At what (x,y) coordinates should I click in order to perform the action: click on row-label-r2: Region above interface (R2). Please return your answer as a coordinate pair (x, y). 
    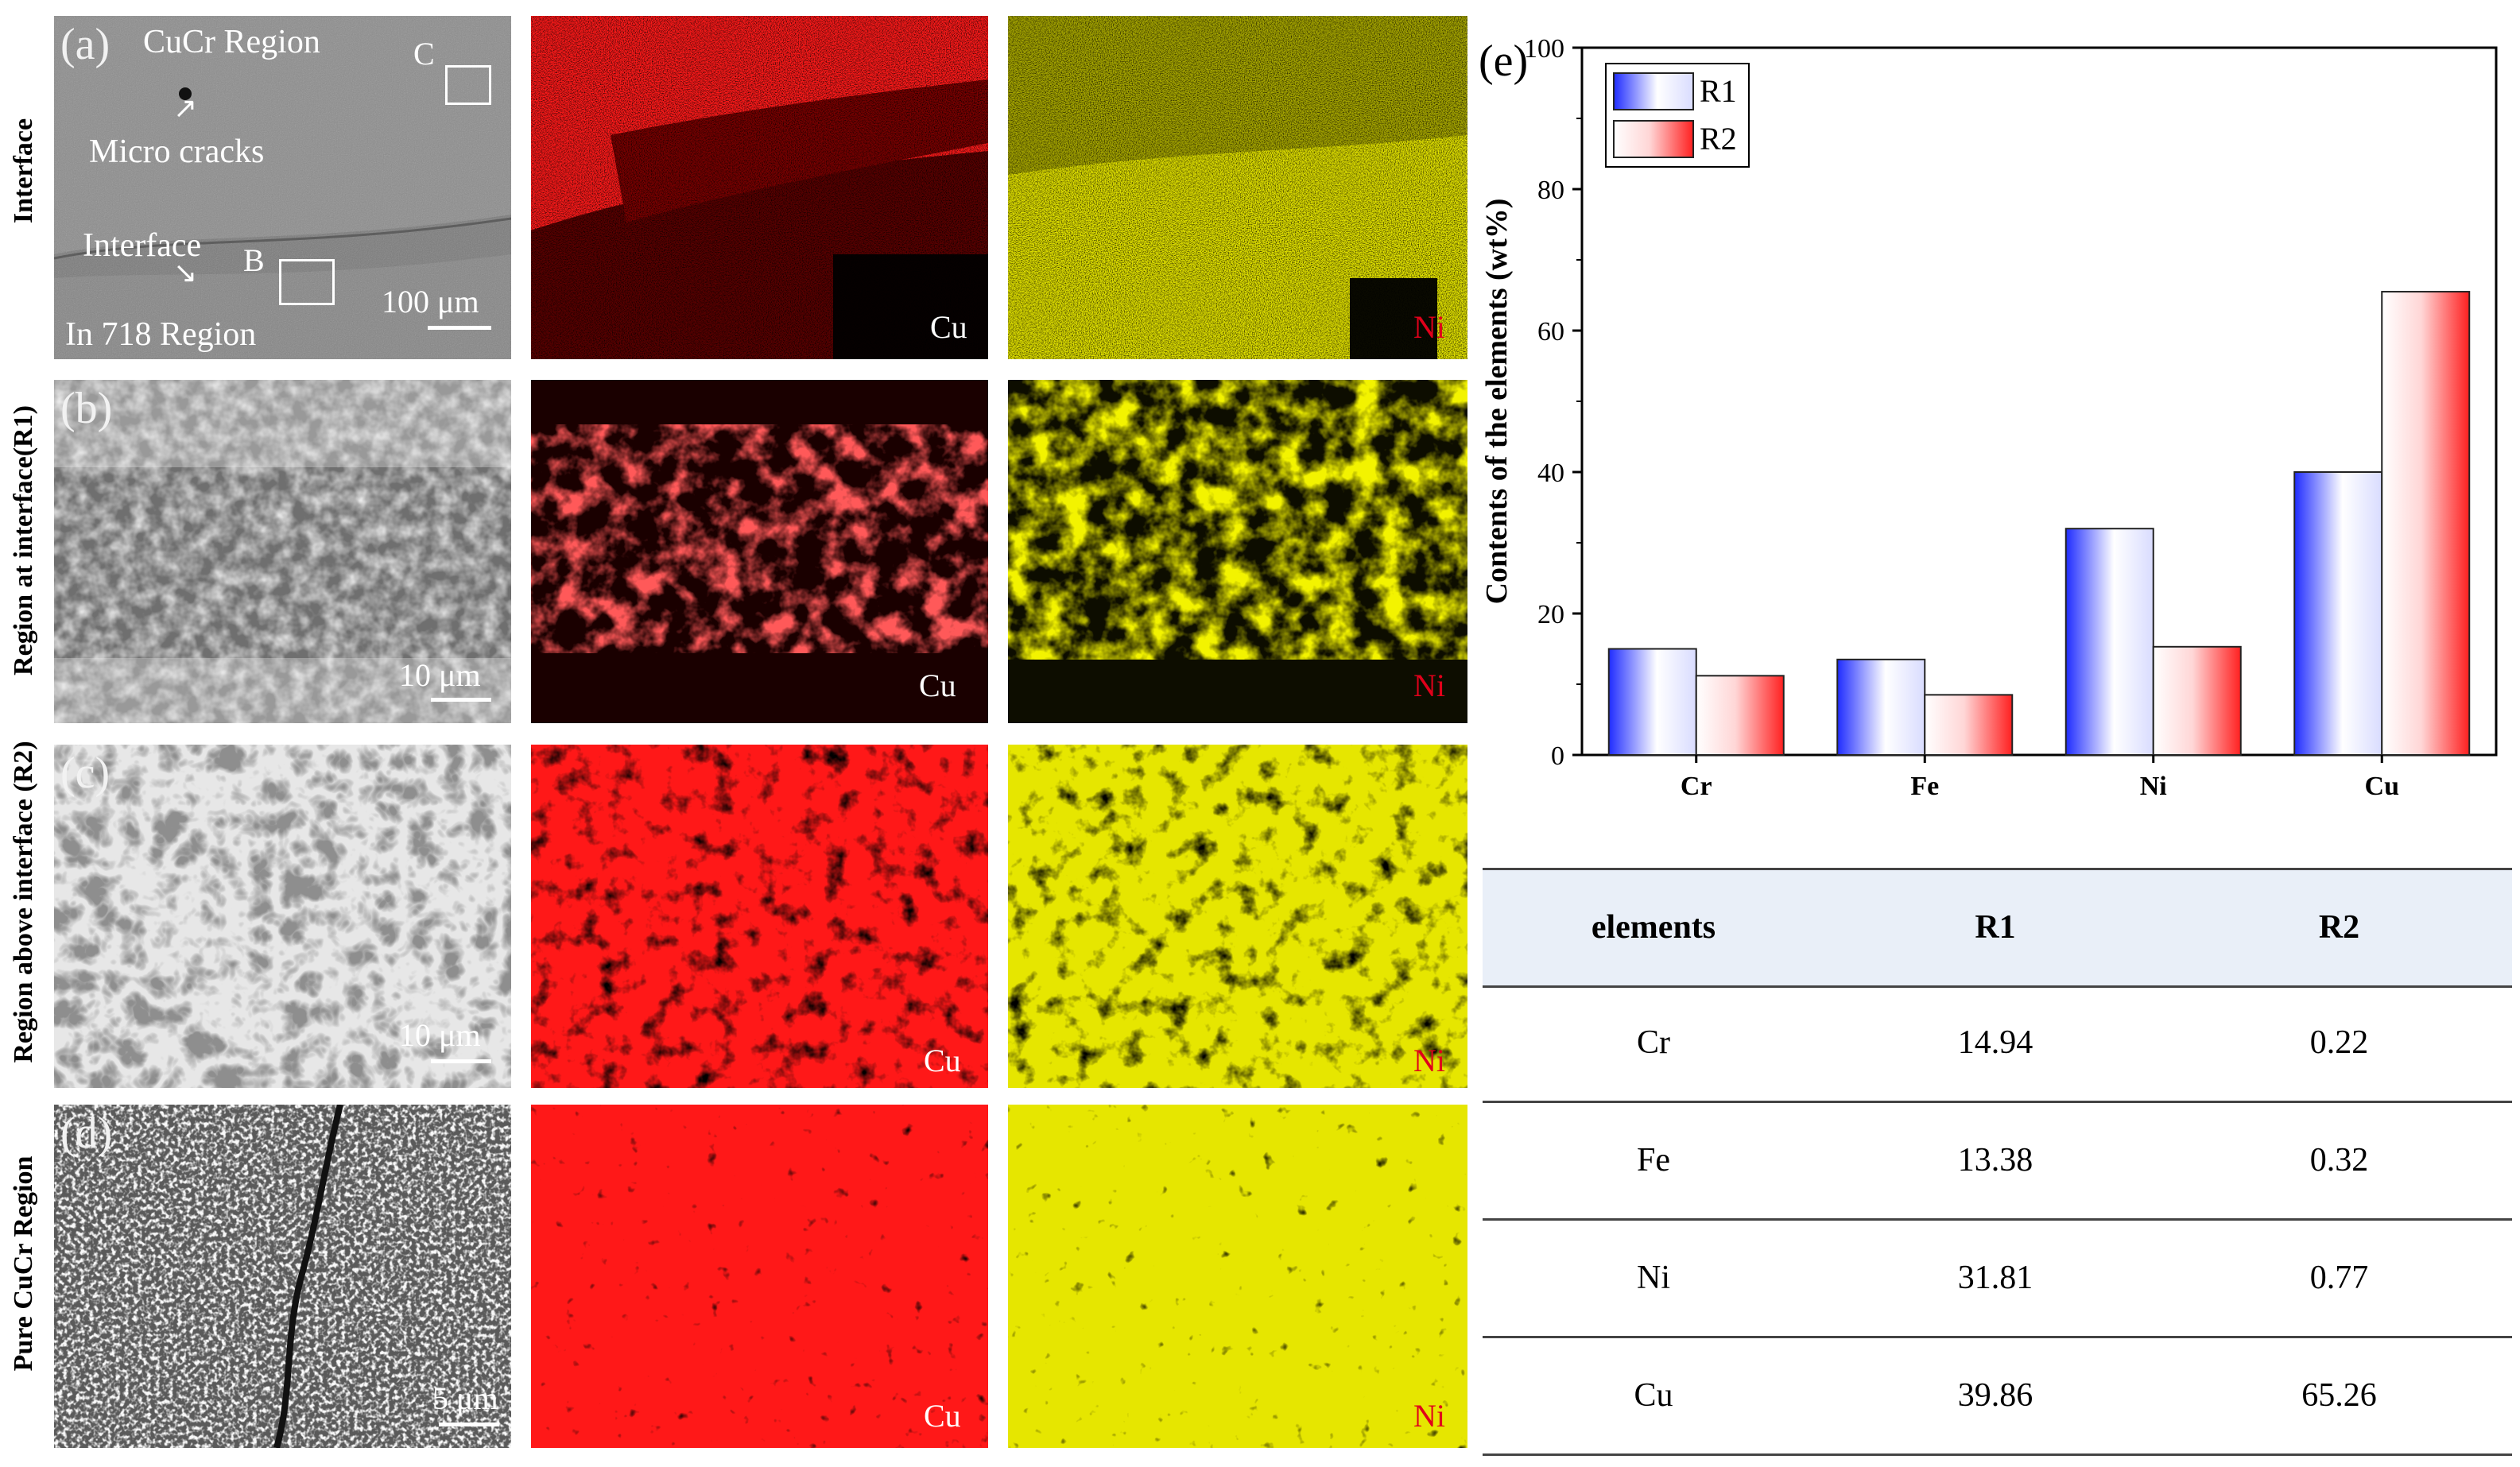
    Looking at the image, I should click on (23, 902).